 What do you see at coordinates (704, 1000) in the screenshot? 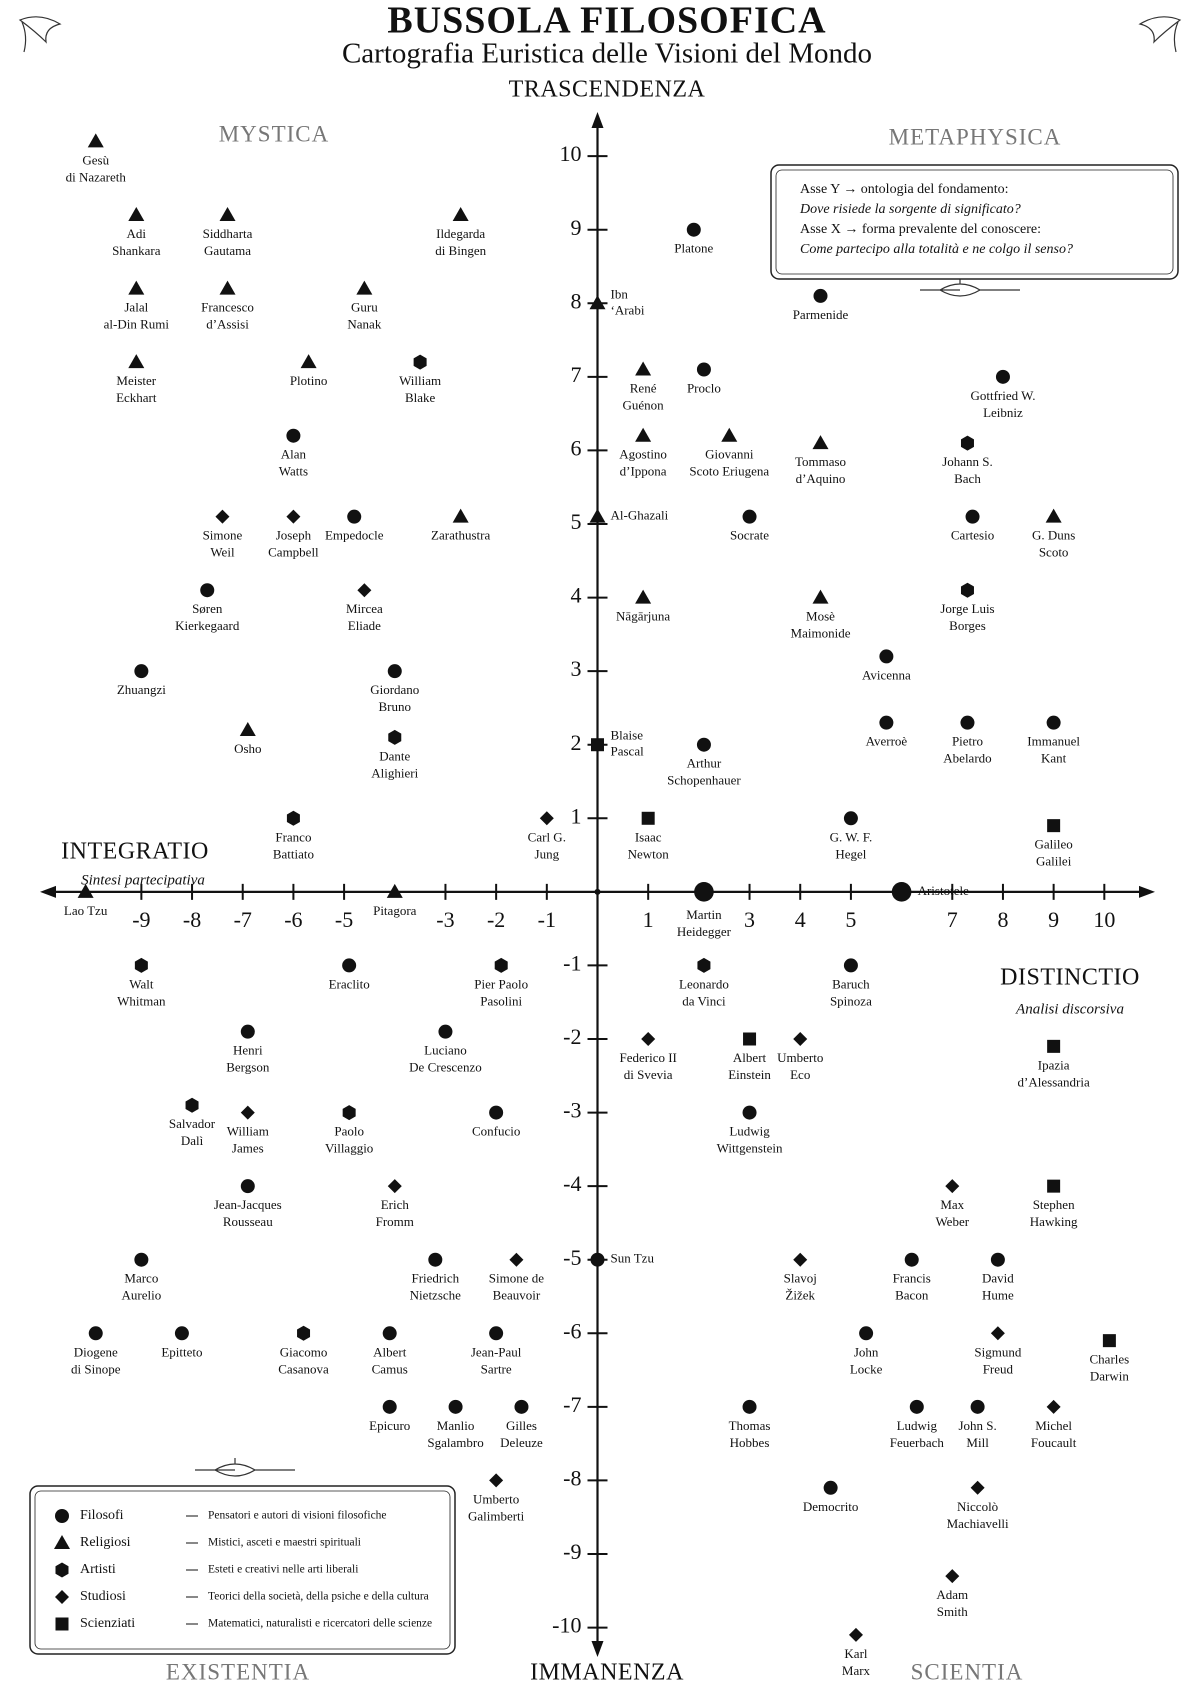
I see `point-label: da Vinci` at bounding box center [704, 1000].